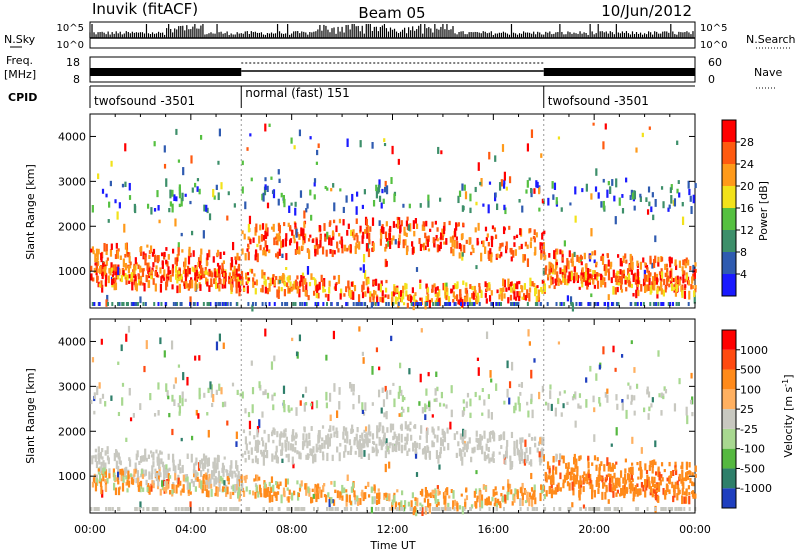 This screenshot has width=800, height=554. I want to click on power-ground-cell, so click(302, 304).